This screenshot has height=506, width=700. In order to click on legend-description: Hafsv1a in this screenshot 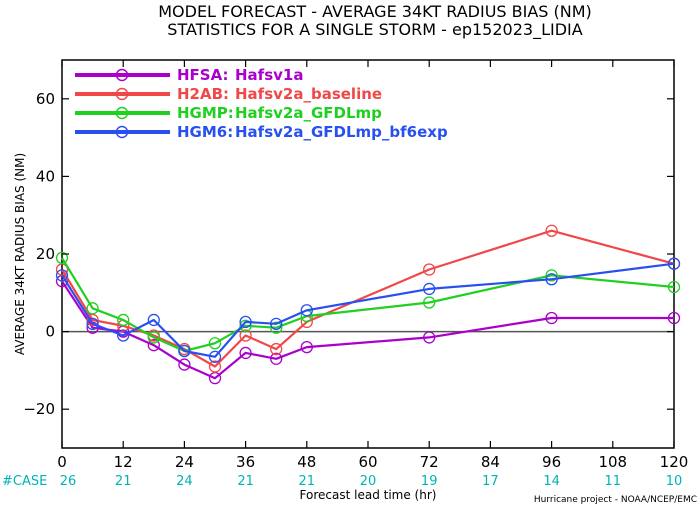, I will do `click(269, 75)`.